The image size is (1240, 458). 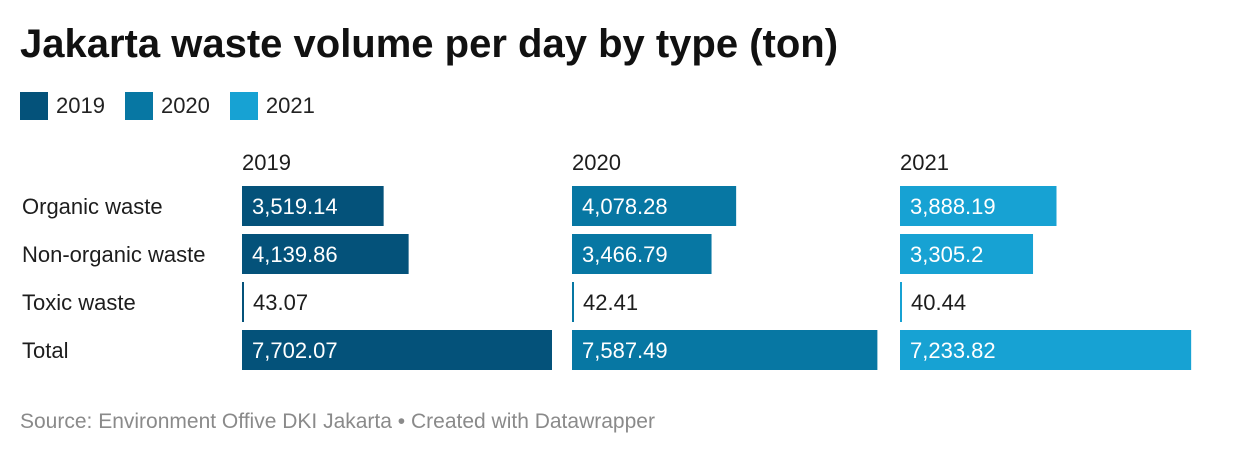 What do you see at coordinates (938, 302) in the screenshot?
I see `data-label: 40.44` at bounding box center [938, 302].